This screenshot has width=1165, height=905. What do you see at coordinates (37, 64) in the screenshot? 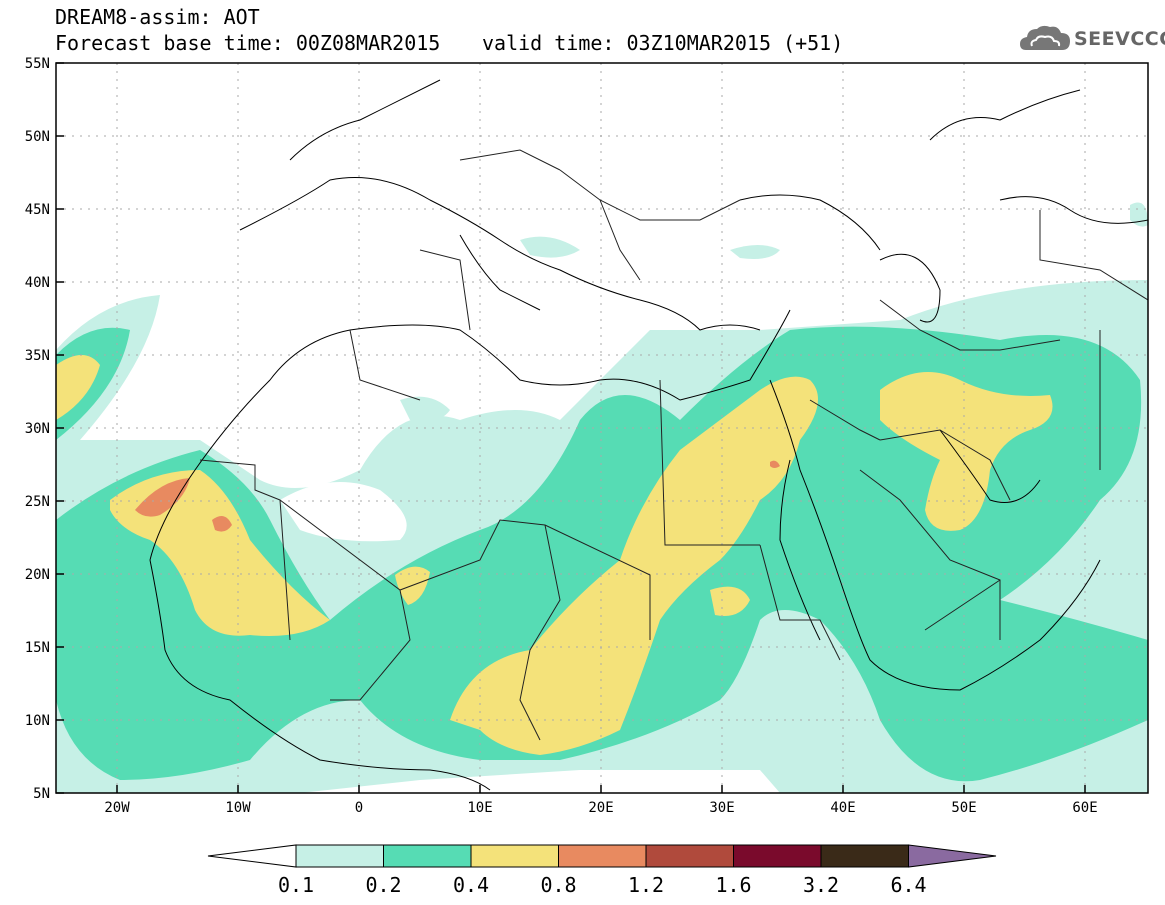
I see `lat-label-55n: 55N` at bounding box center [37, 64].